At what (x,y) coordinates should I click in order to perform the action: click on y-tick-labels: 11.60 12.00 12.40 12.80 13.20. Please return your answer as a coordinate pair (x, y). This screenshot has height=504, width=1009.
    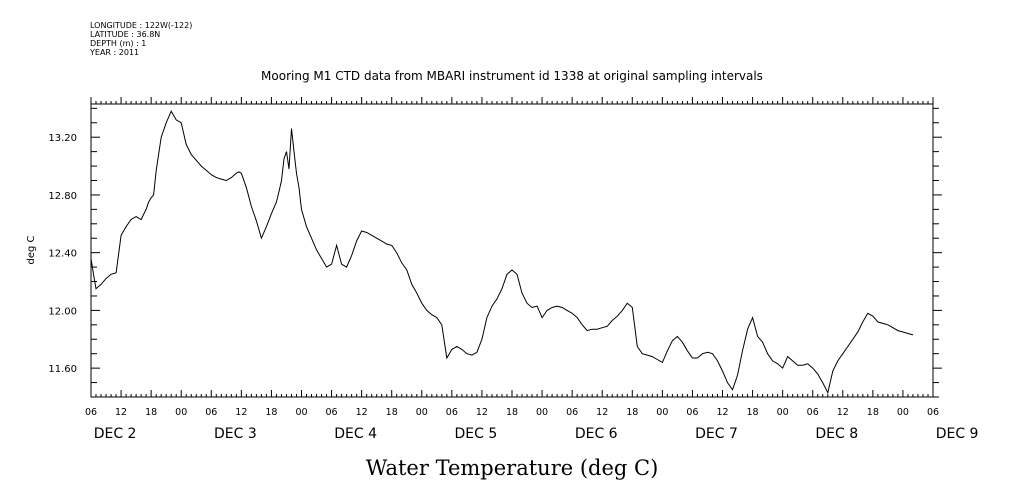
    Looking at the image, I should click on (62, 254).